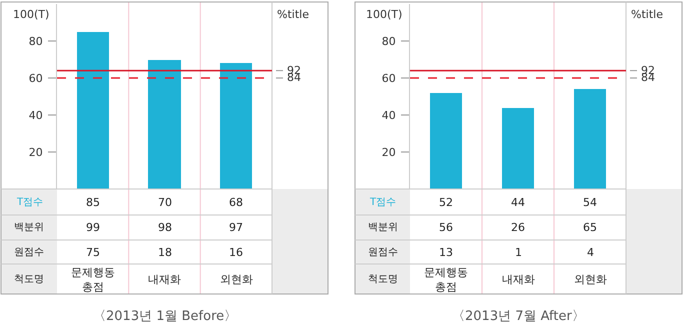 Image resolution: width=683 pixels, height=327 pixels. I want to click on text: 97, so click(236, 227).